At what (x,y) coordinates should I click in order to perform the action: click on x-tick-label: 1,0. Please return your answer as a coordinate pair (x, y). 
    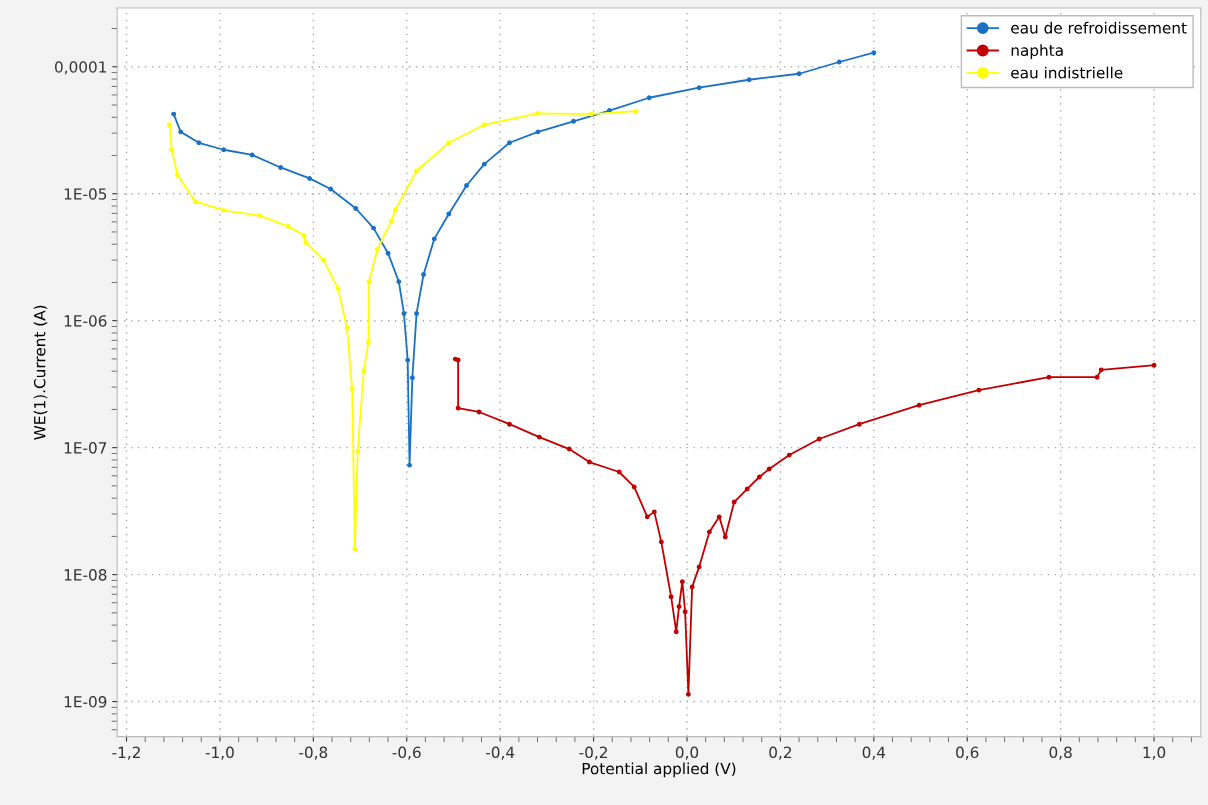
    Looking at the image, I should click on (1154, 753).